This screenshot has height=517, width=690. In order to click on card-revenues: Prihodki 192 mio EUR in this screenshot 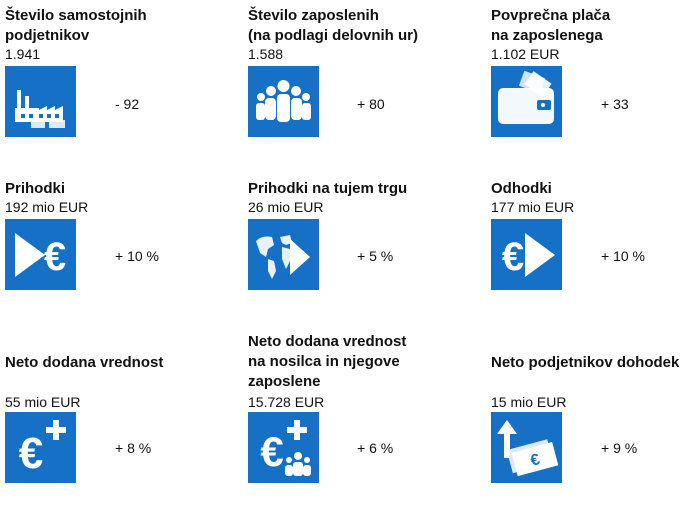, I will do `click(117, 197)`.